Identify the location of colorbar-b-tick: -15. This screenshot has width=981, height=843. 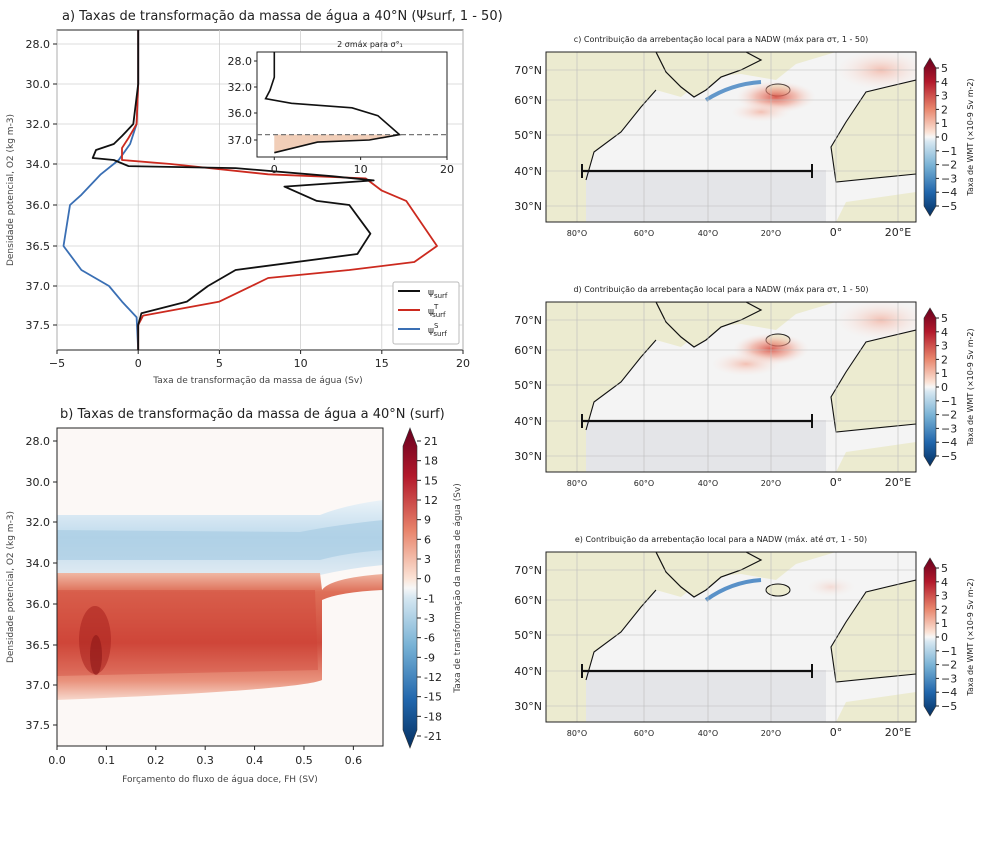
(433, 697).